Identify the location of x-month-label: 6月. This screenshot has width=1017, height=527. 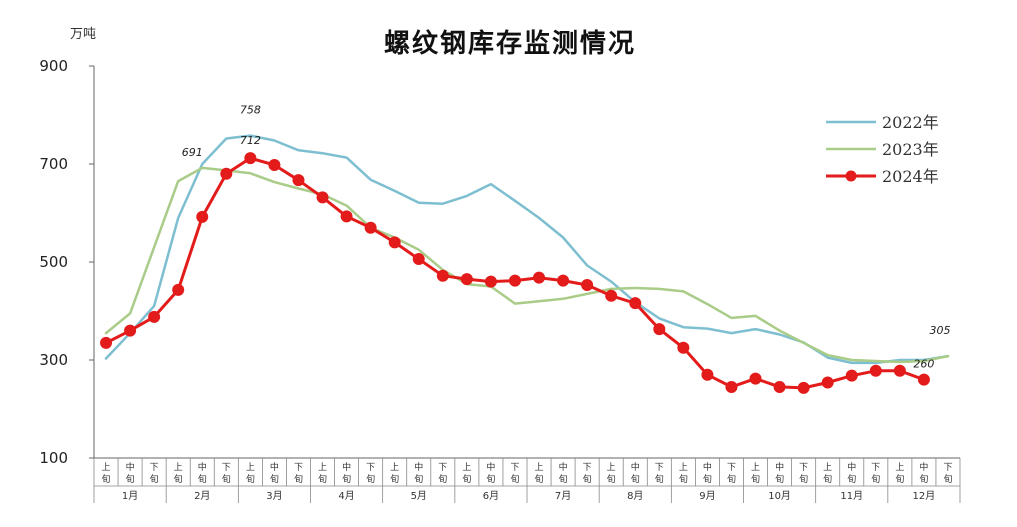
(491, 496).